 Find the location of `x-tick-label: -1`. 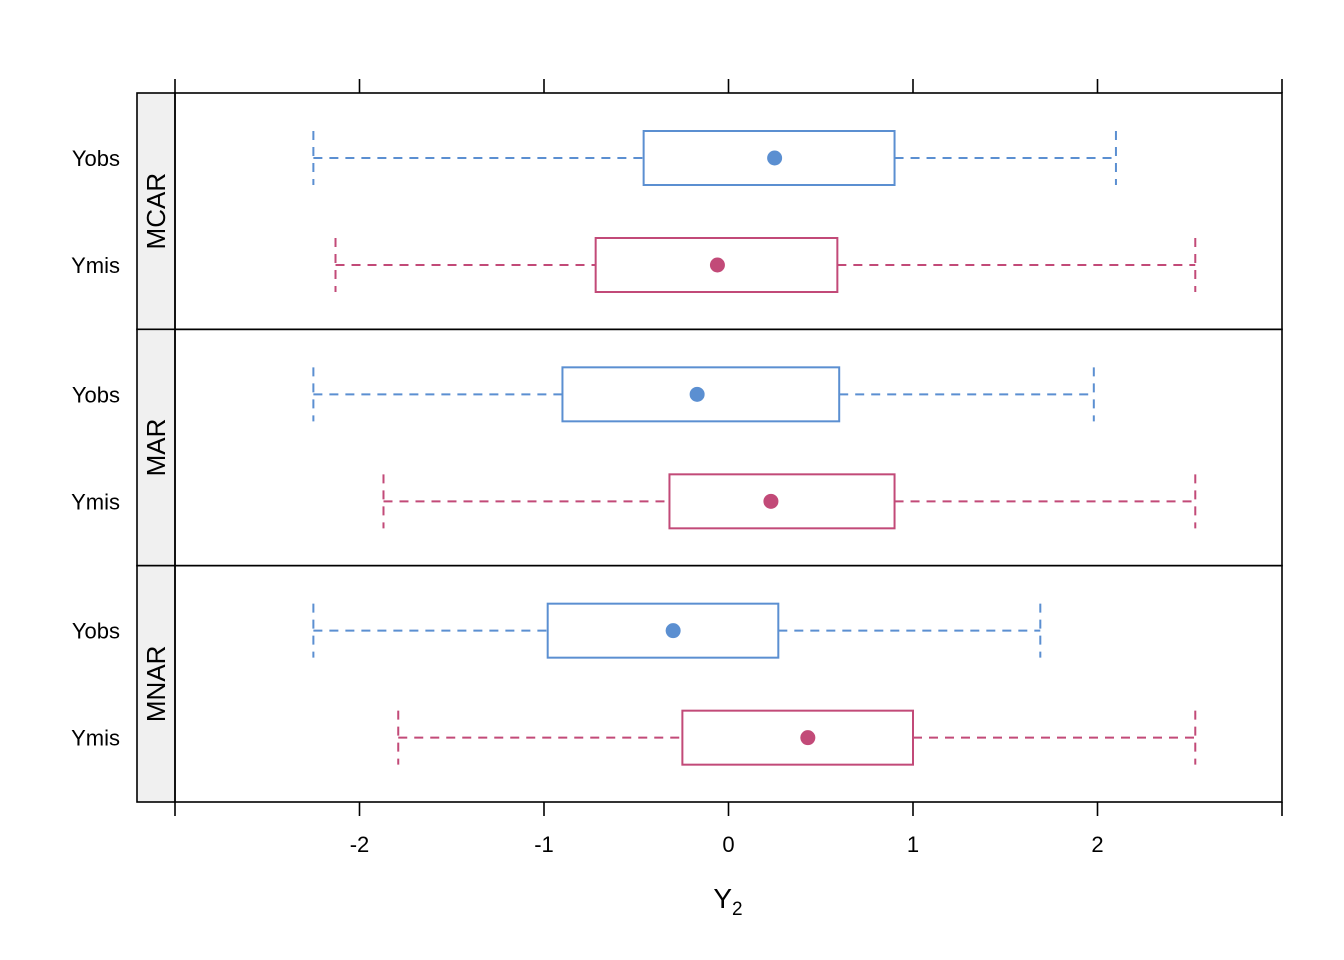

x-tick-label: -1 is located at coordinates (544, 844).